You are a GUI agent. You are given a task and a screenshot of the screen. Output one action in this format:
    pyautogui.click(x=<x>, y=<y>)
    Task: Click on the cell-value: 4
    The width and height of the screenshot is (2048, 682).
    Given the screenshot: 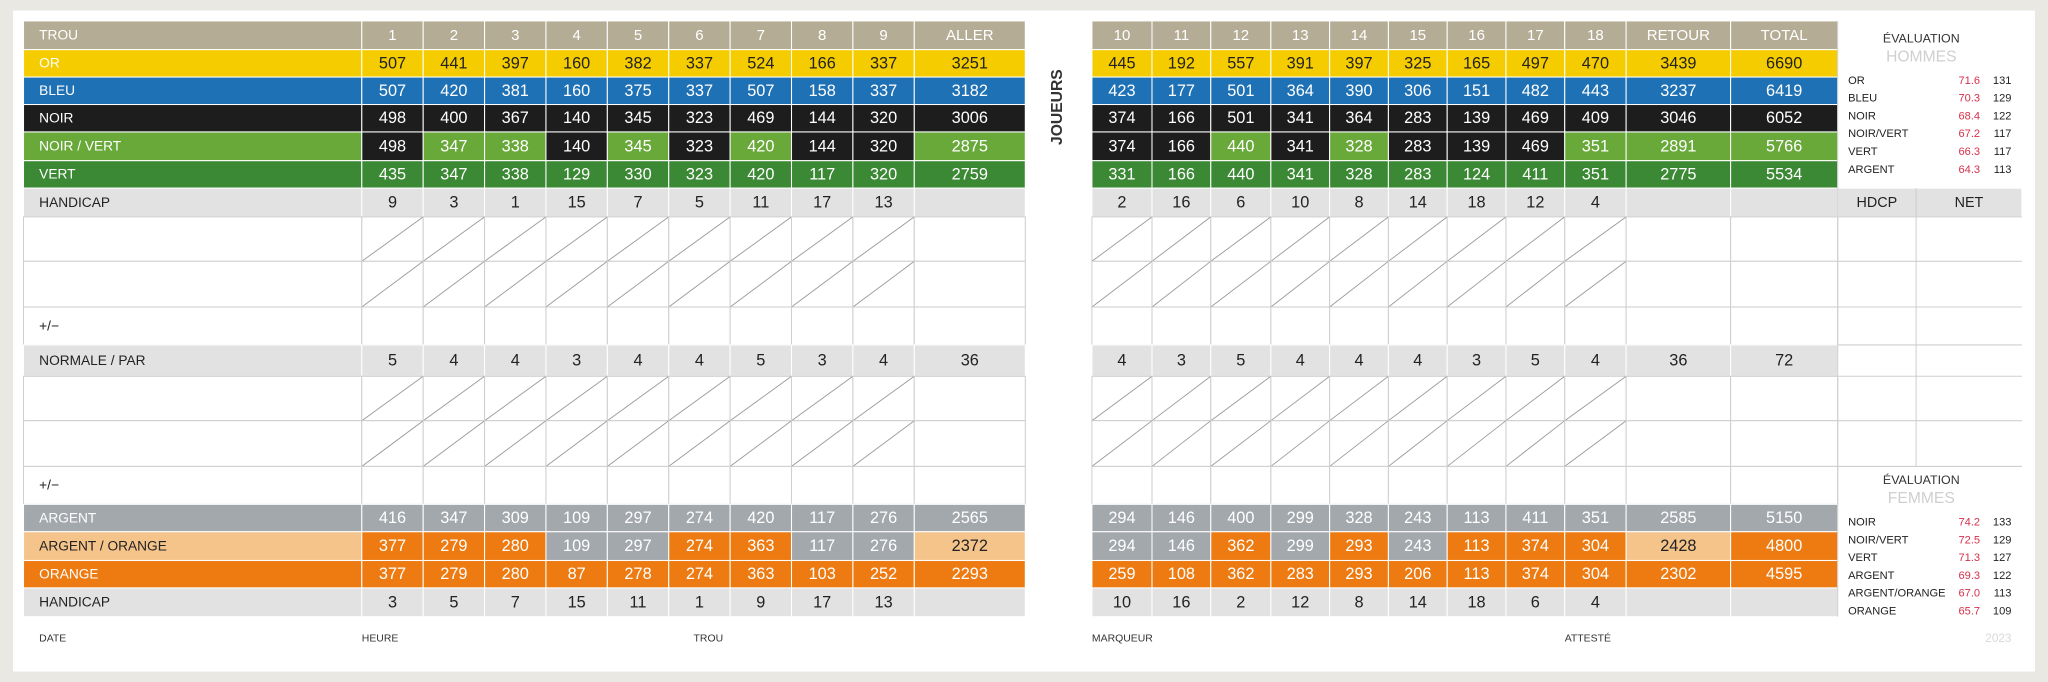 What is the action you would take?
    pyautogui.click(x=1300, y=361)
    